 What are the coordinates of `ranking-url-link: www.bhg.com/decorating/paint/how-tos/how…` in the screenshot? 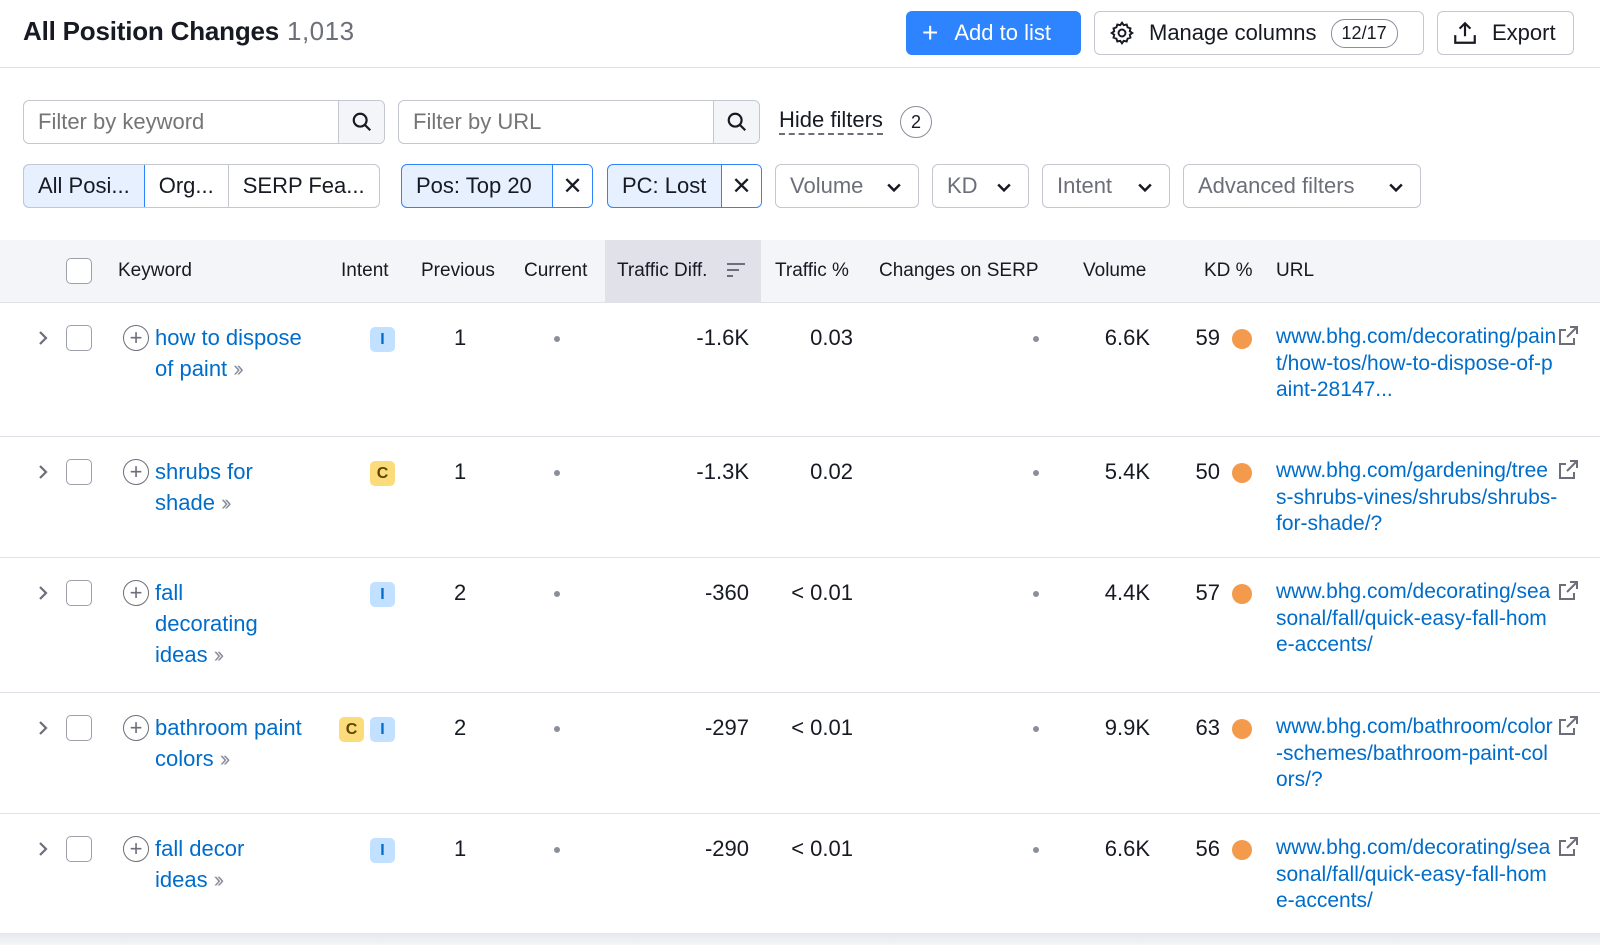 It's located at (1416, 363).